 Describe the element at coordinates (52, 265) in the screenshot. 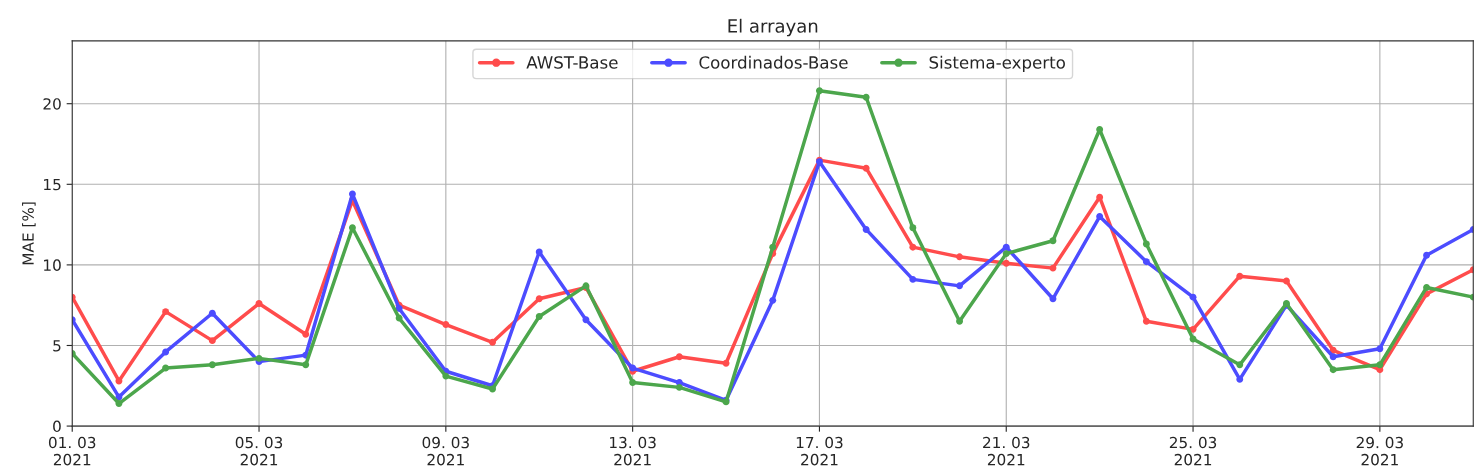

I see `y-tick-label: 10` at that location.